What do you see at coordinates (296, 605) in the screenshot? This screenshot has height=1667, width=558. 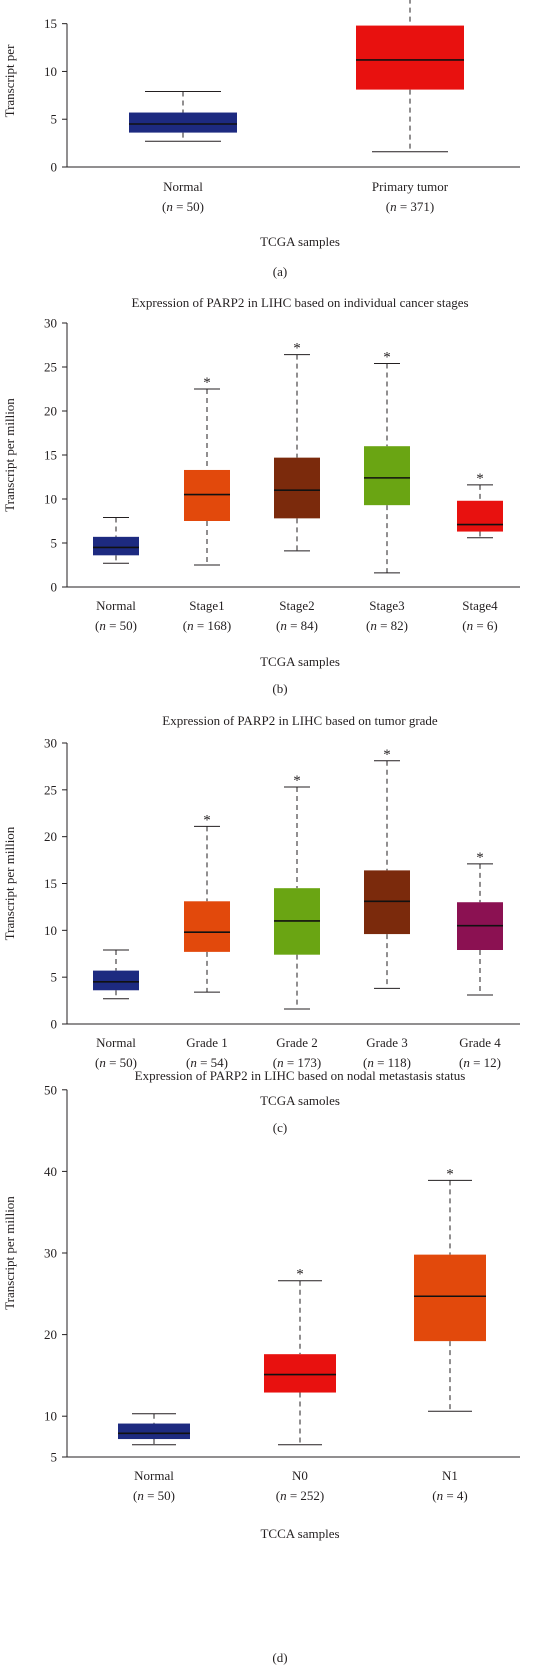 I see `category-label: Stage2` at bounding box center [296, 605].